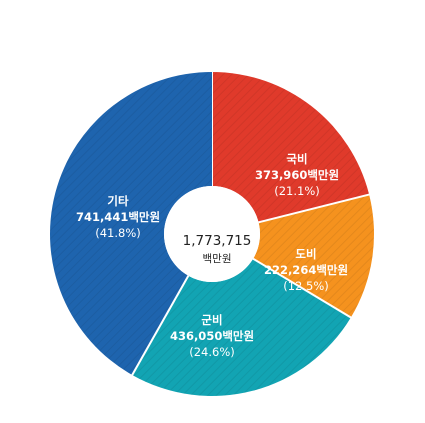 This screenshot has width=425, height=423. Describe the element at coordinates (217, 259) in the screenshot. I see `center-unit-label: 백만원` at that location.